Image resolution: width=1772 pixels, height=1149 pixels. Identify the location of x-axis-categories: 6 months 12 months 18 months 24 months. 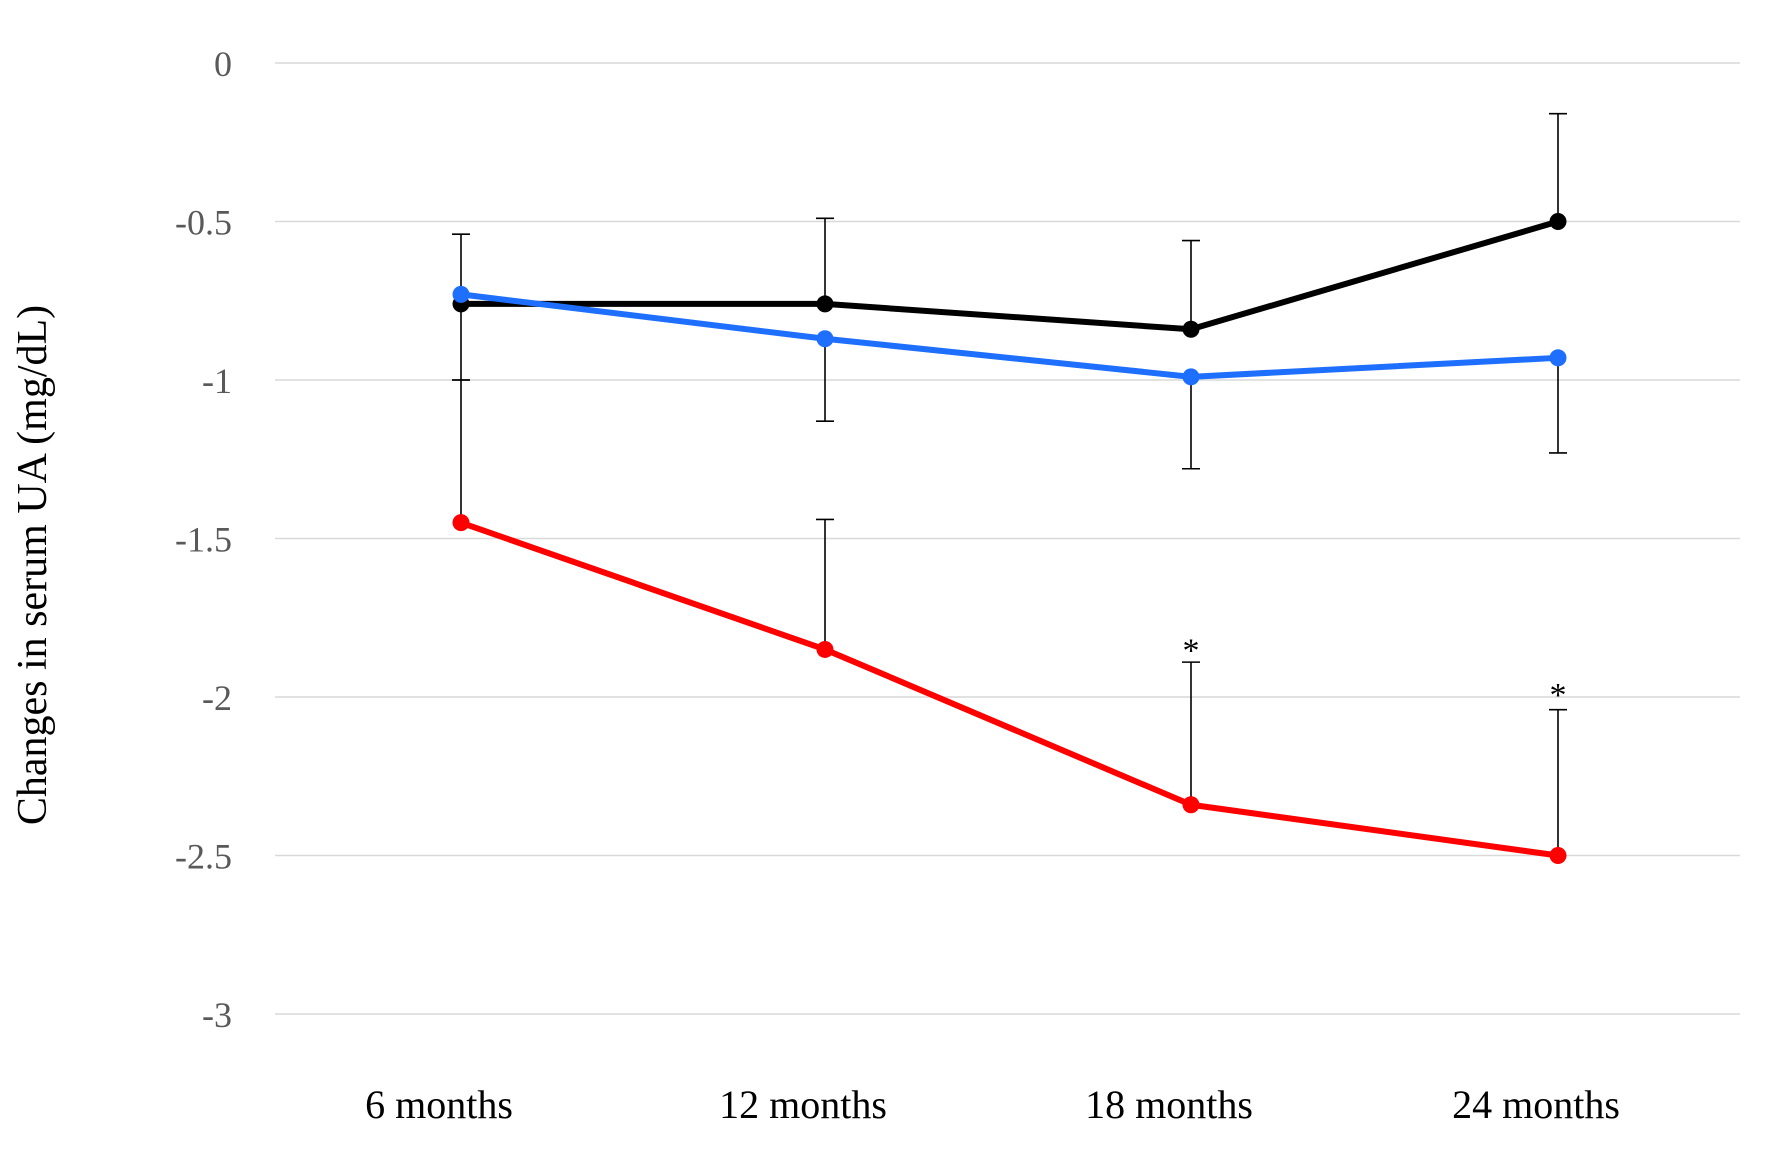
(992, 1104).